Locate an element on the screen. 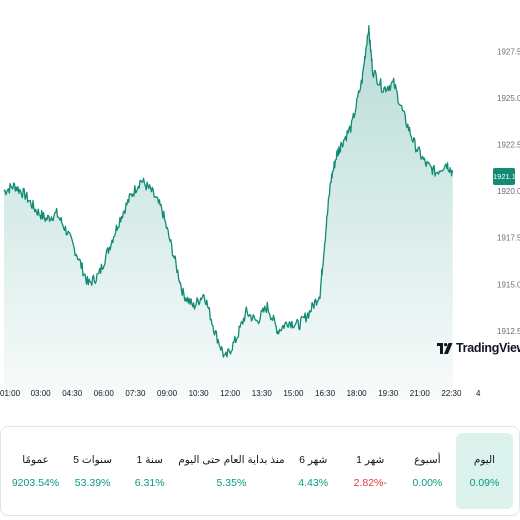 Image resolution: width=520 pixels, height=520 pixels. period-change-value: 9203.54% is located at coordinates (35, 482).